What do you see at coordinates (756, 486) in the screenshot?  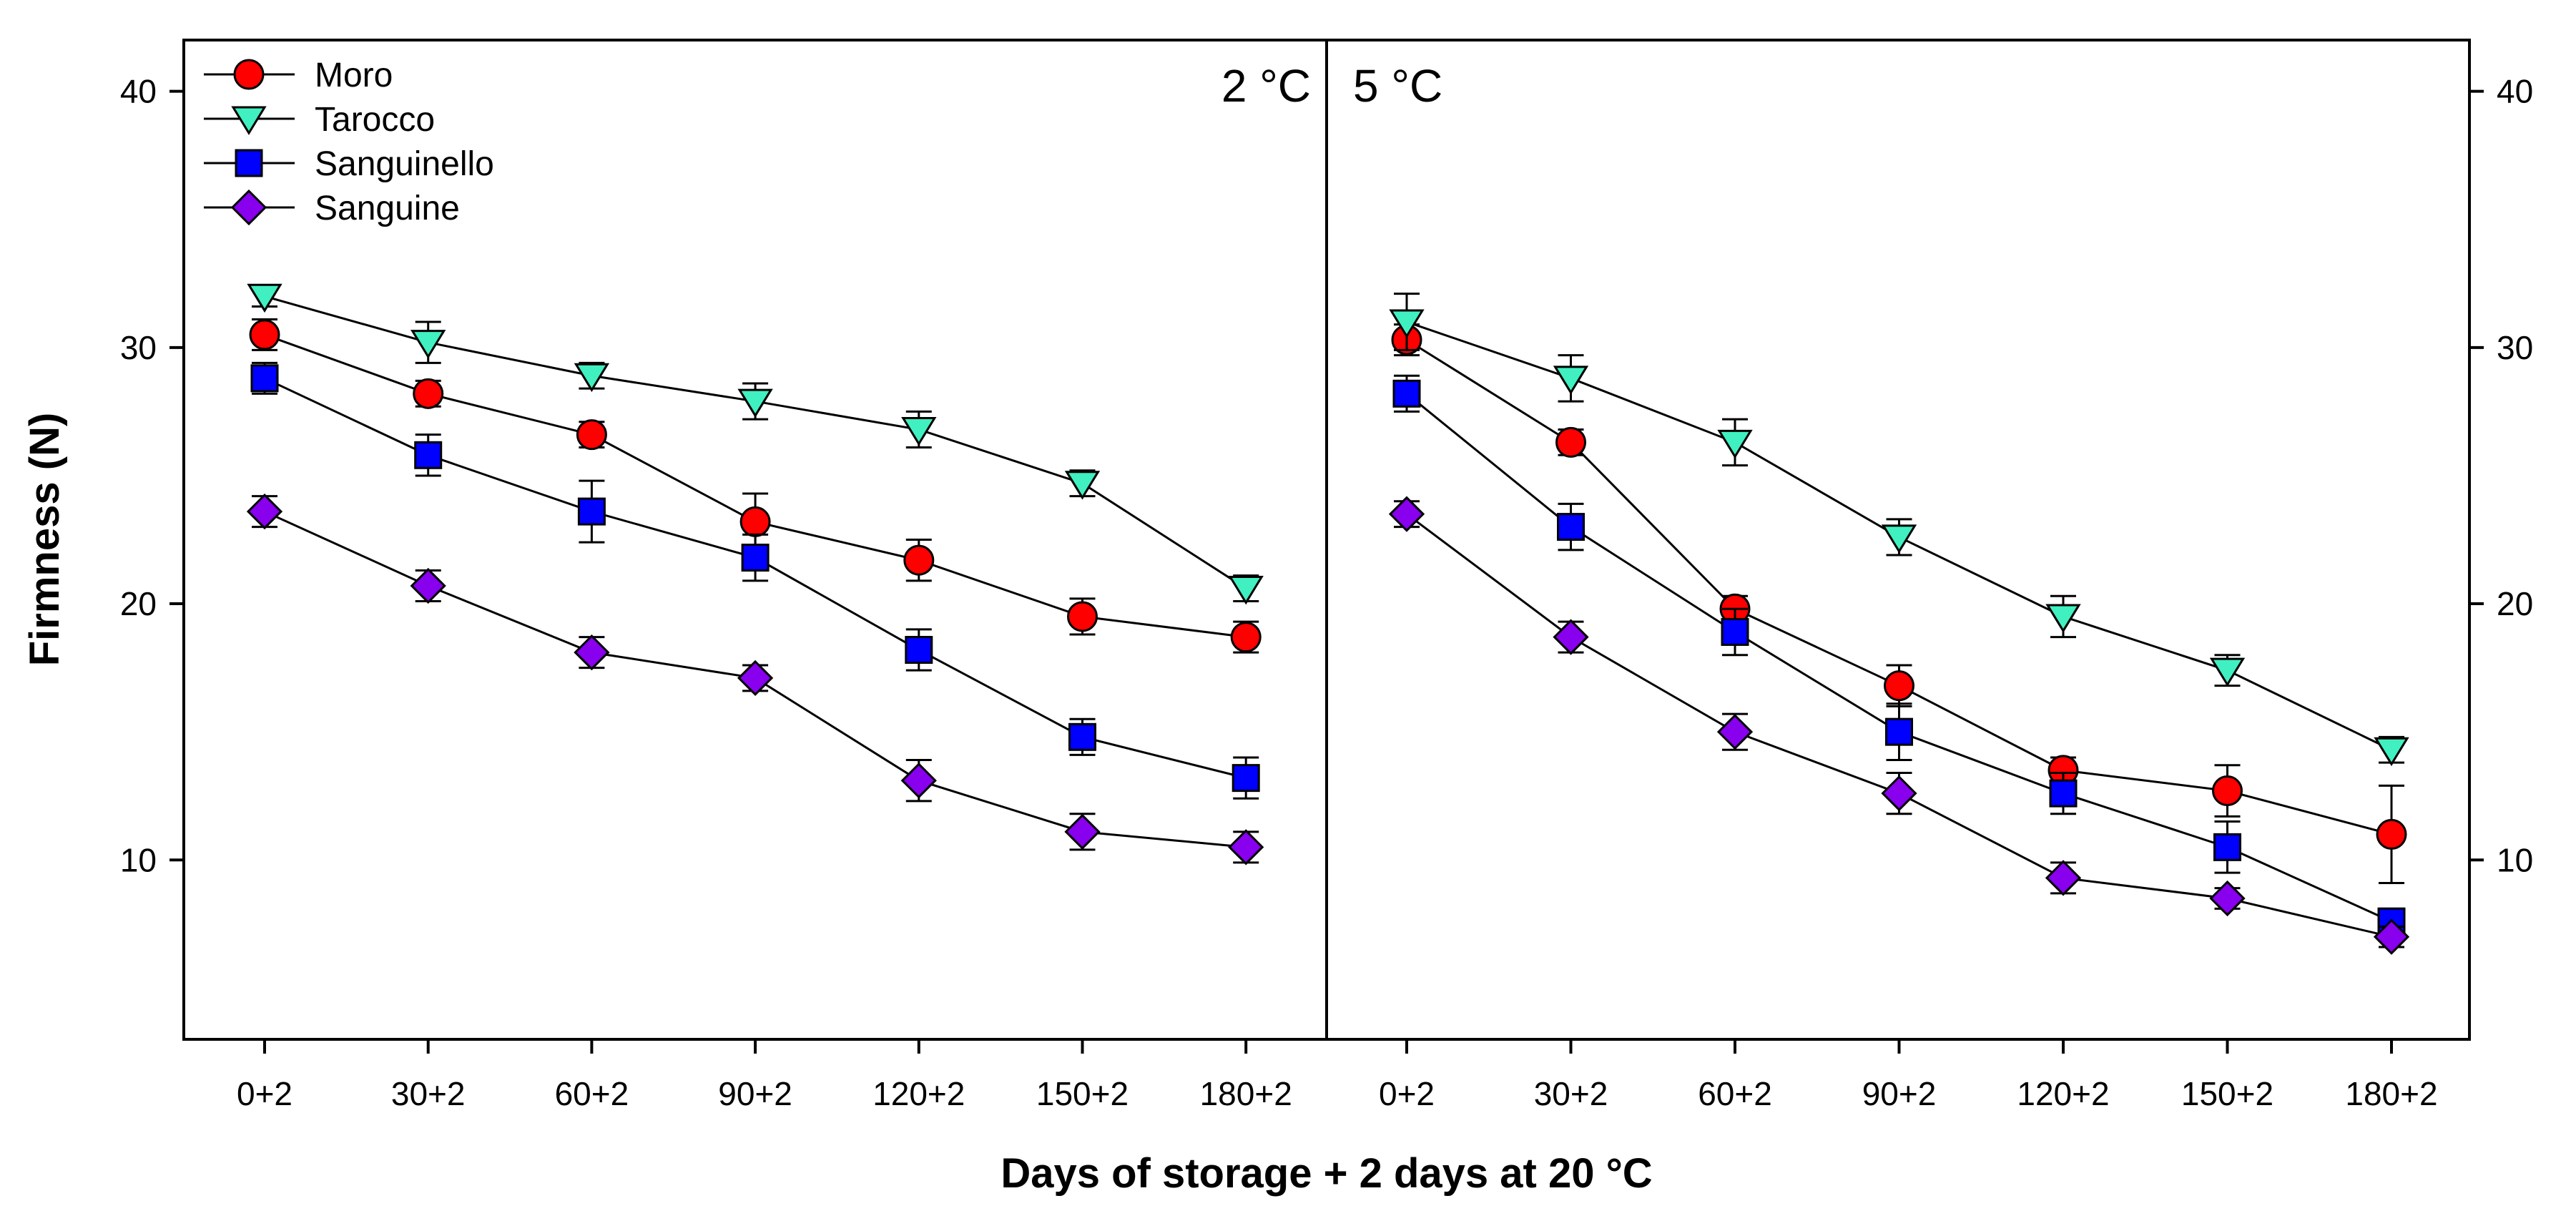 I see `series-line-moro` at bounding box center [756, 486].